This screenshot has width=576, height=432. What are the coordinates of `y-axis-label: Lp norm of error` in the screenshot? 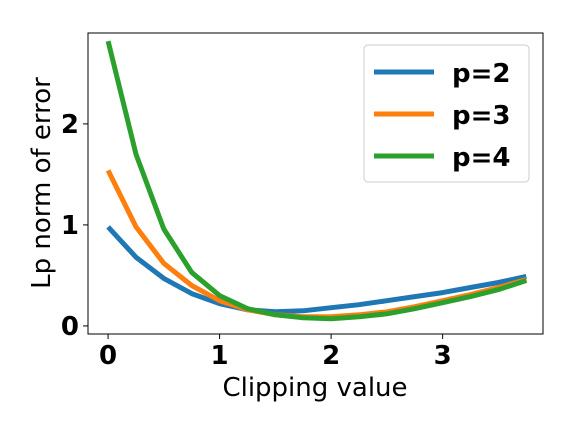 It's located at (42, 183).